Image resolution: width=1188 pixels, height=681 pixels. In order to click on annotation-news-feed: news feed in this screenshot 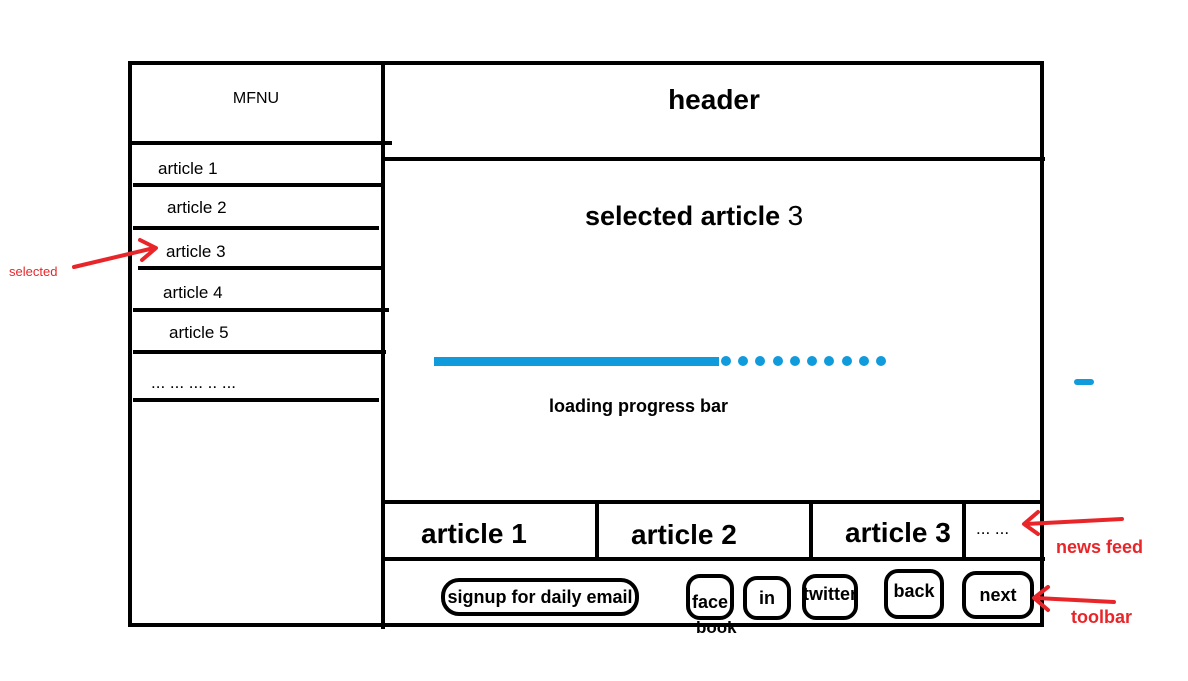, I will do `click(1100, 547)`.